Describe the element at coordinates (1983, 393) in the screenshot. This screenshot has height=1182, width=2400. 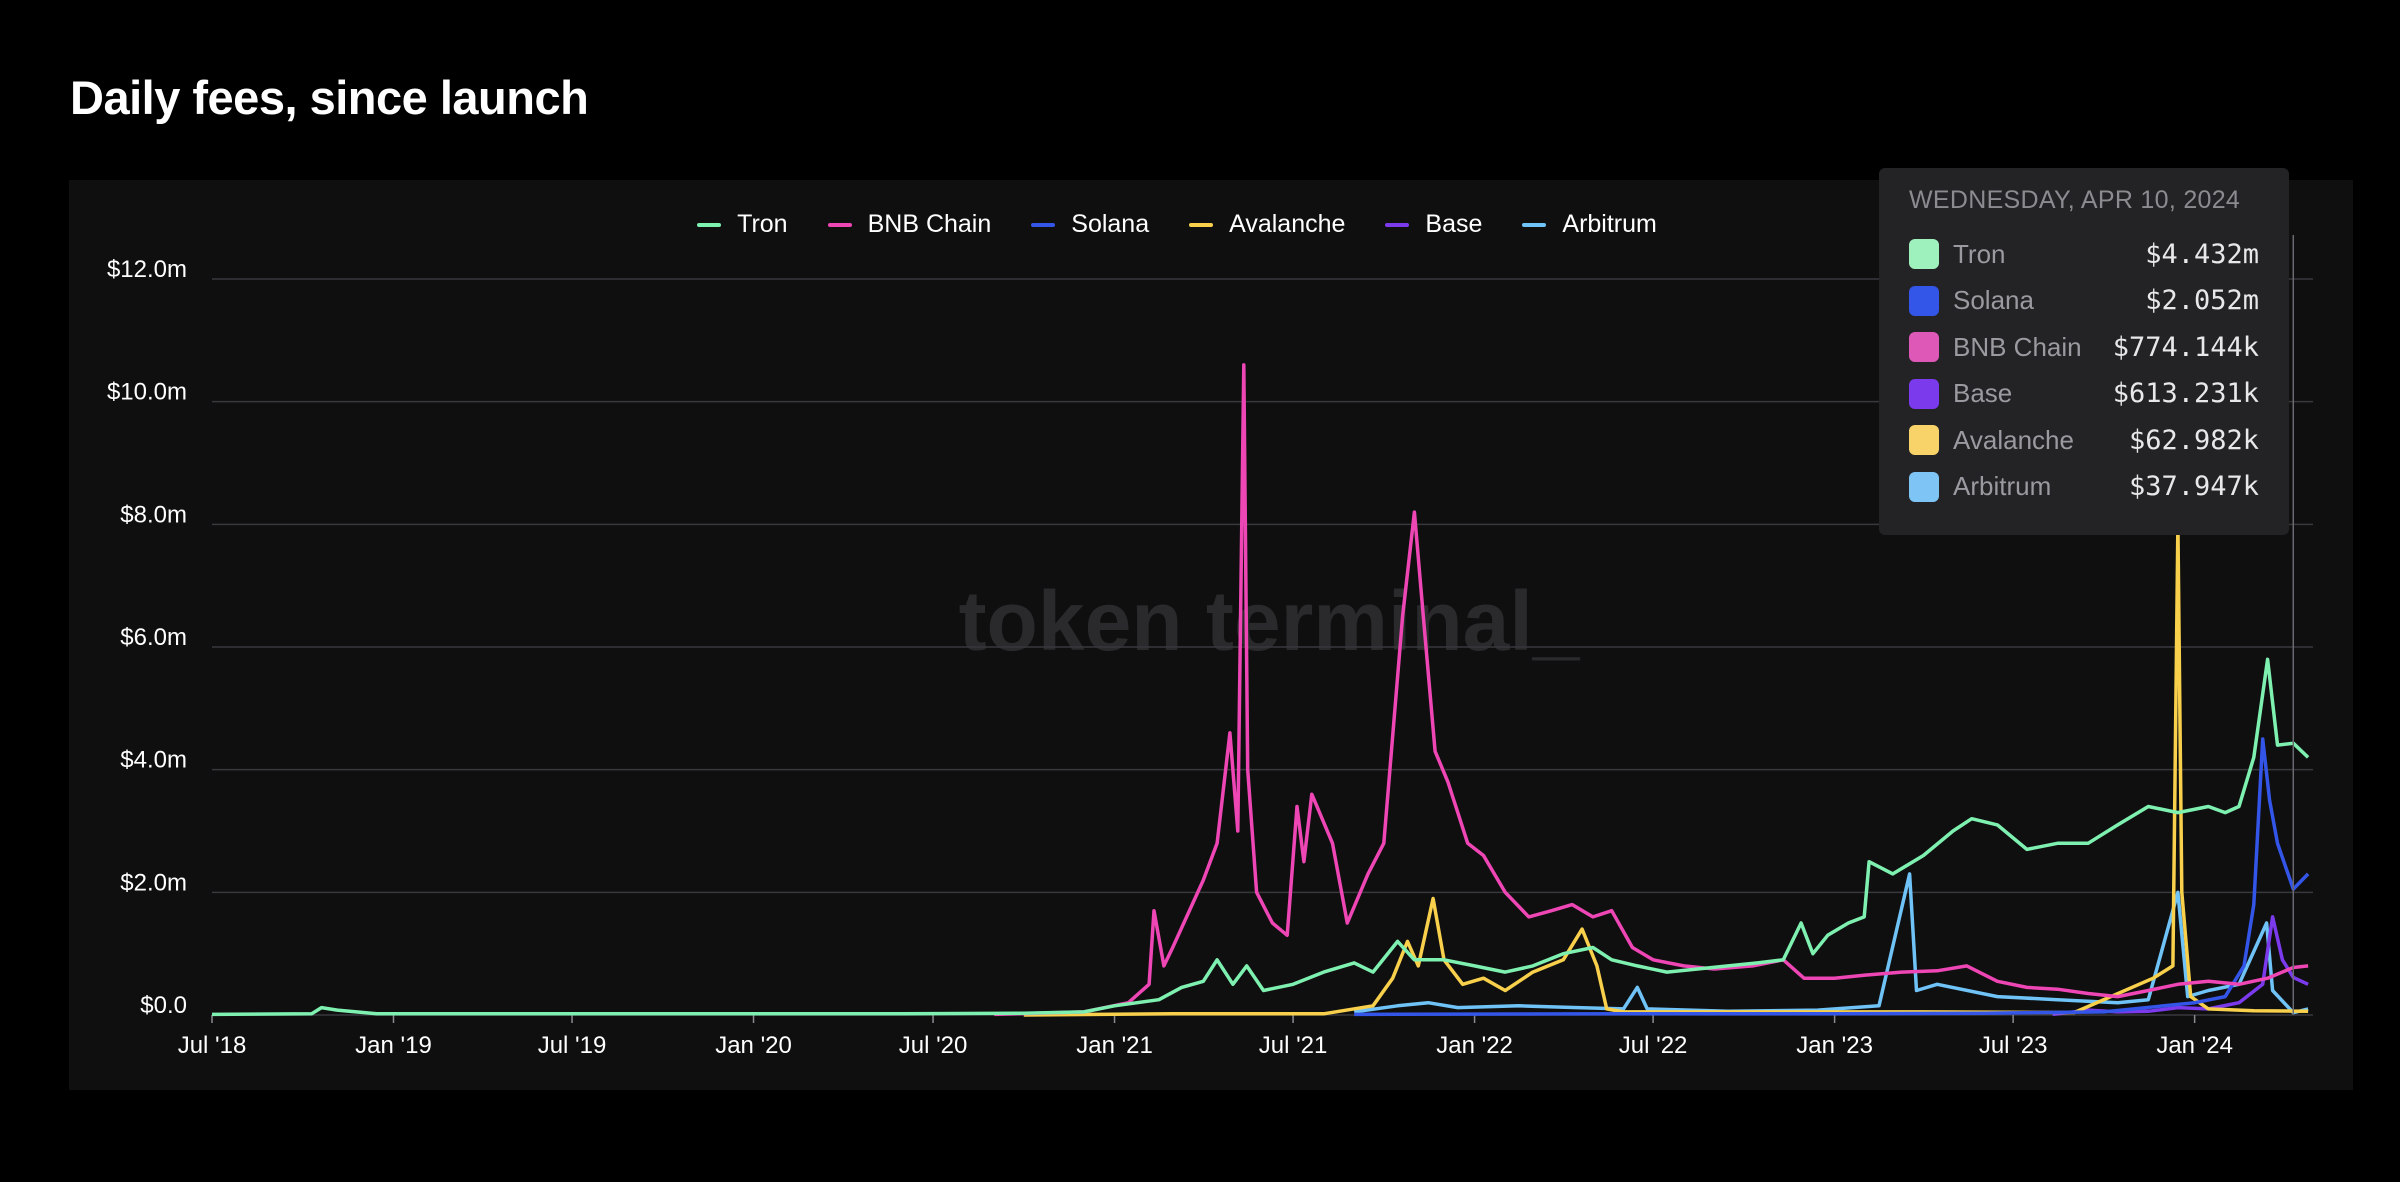
I see `tooltip-series-name: Base` at that location.